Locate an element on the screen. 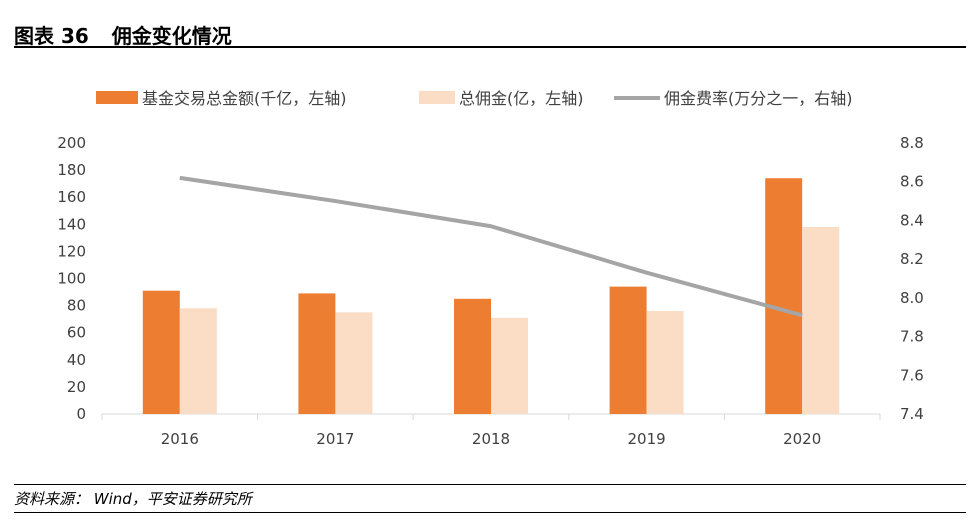  legend-label: 基金交易总金额(千亿，左轴) is located at coordinates (244, 98).